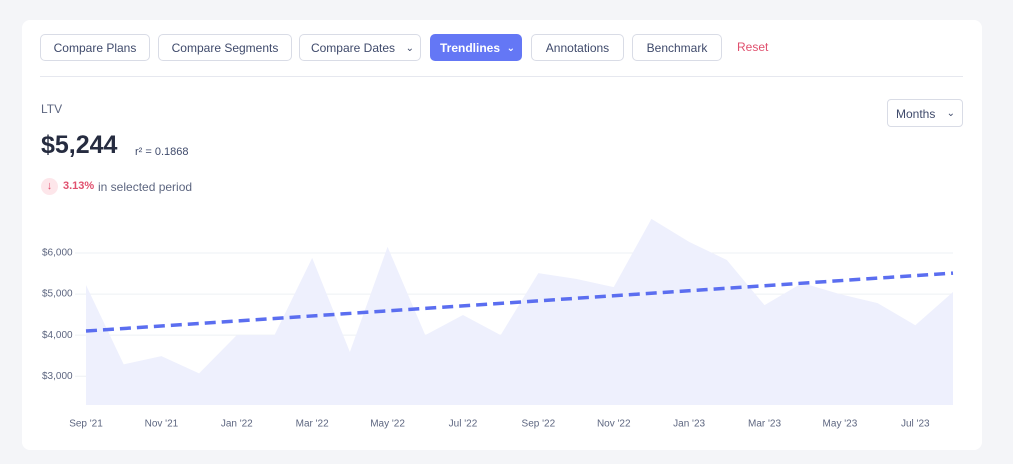 Image resolution: width=1013 pixels, height=464 pixels. I want to click on metric-value: $5,244, so click(79, 145).